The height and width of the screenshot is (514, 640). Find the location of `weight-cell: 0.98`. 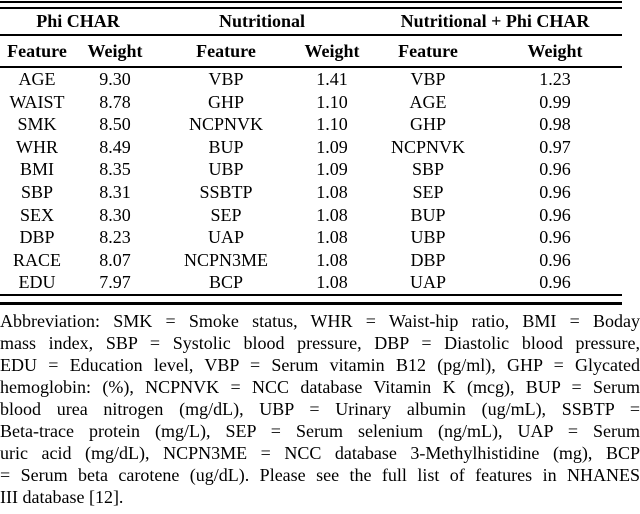

weight-cell: 0.98 is located at coordinates (555, 124).